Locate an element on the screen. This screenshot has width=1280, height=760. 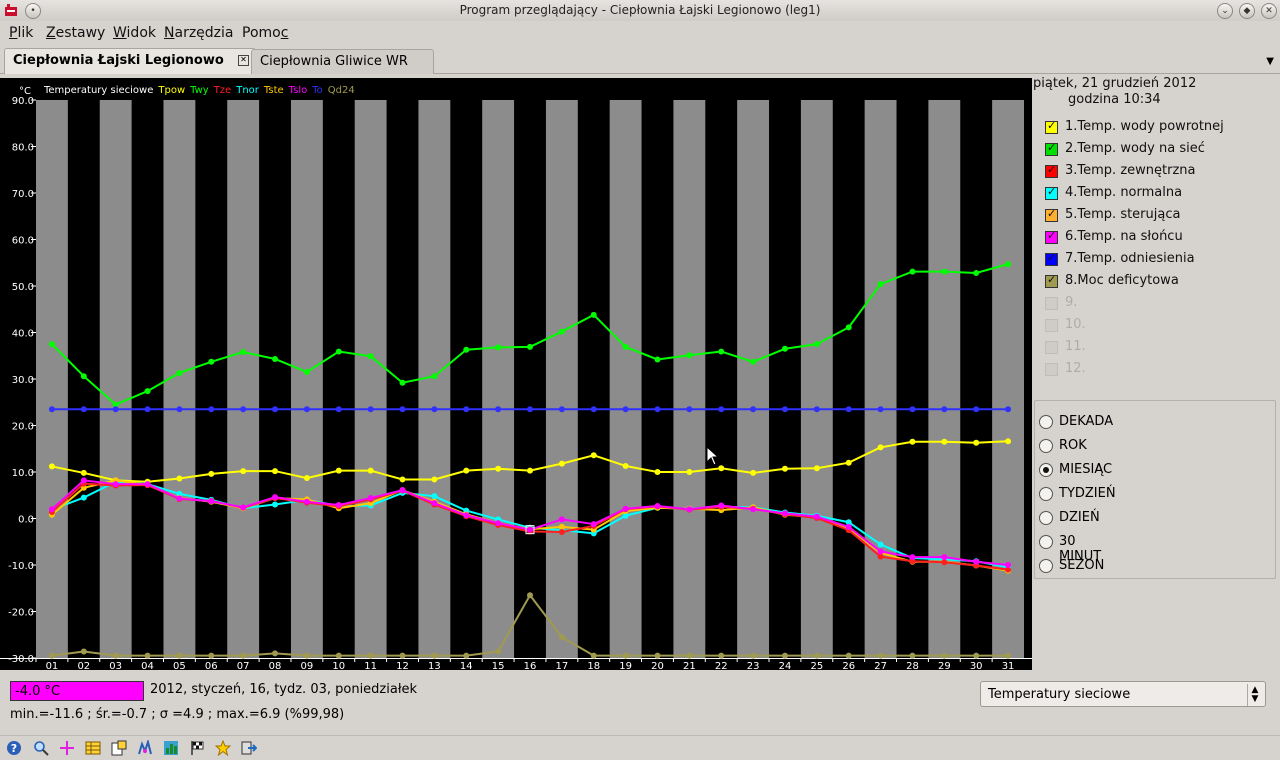
crosshair-icon is located at coordinates (67, 748).